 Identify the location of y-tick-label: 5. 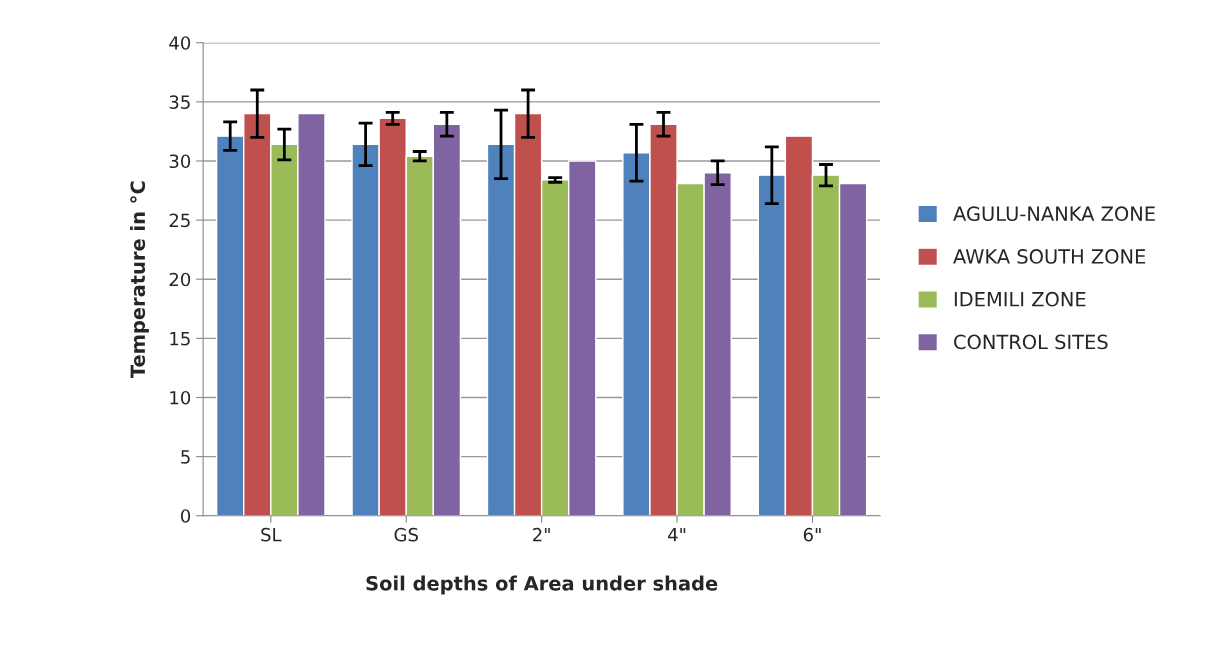
(185, 457).